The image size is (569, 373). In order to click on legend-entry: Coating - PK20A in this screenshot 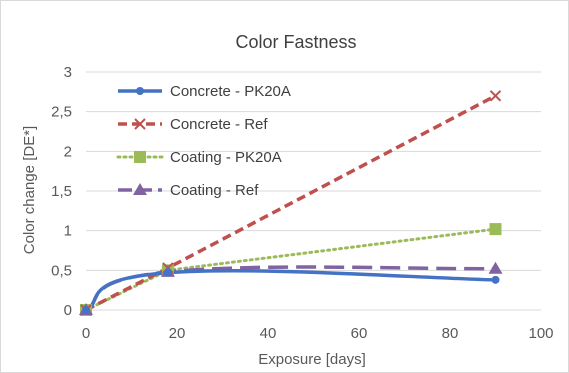, I will do `click(199, 157)`.